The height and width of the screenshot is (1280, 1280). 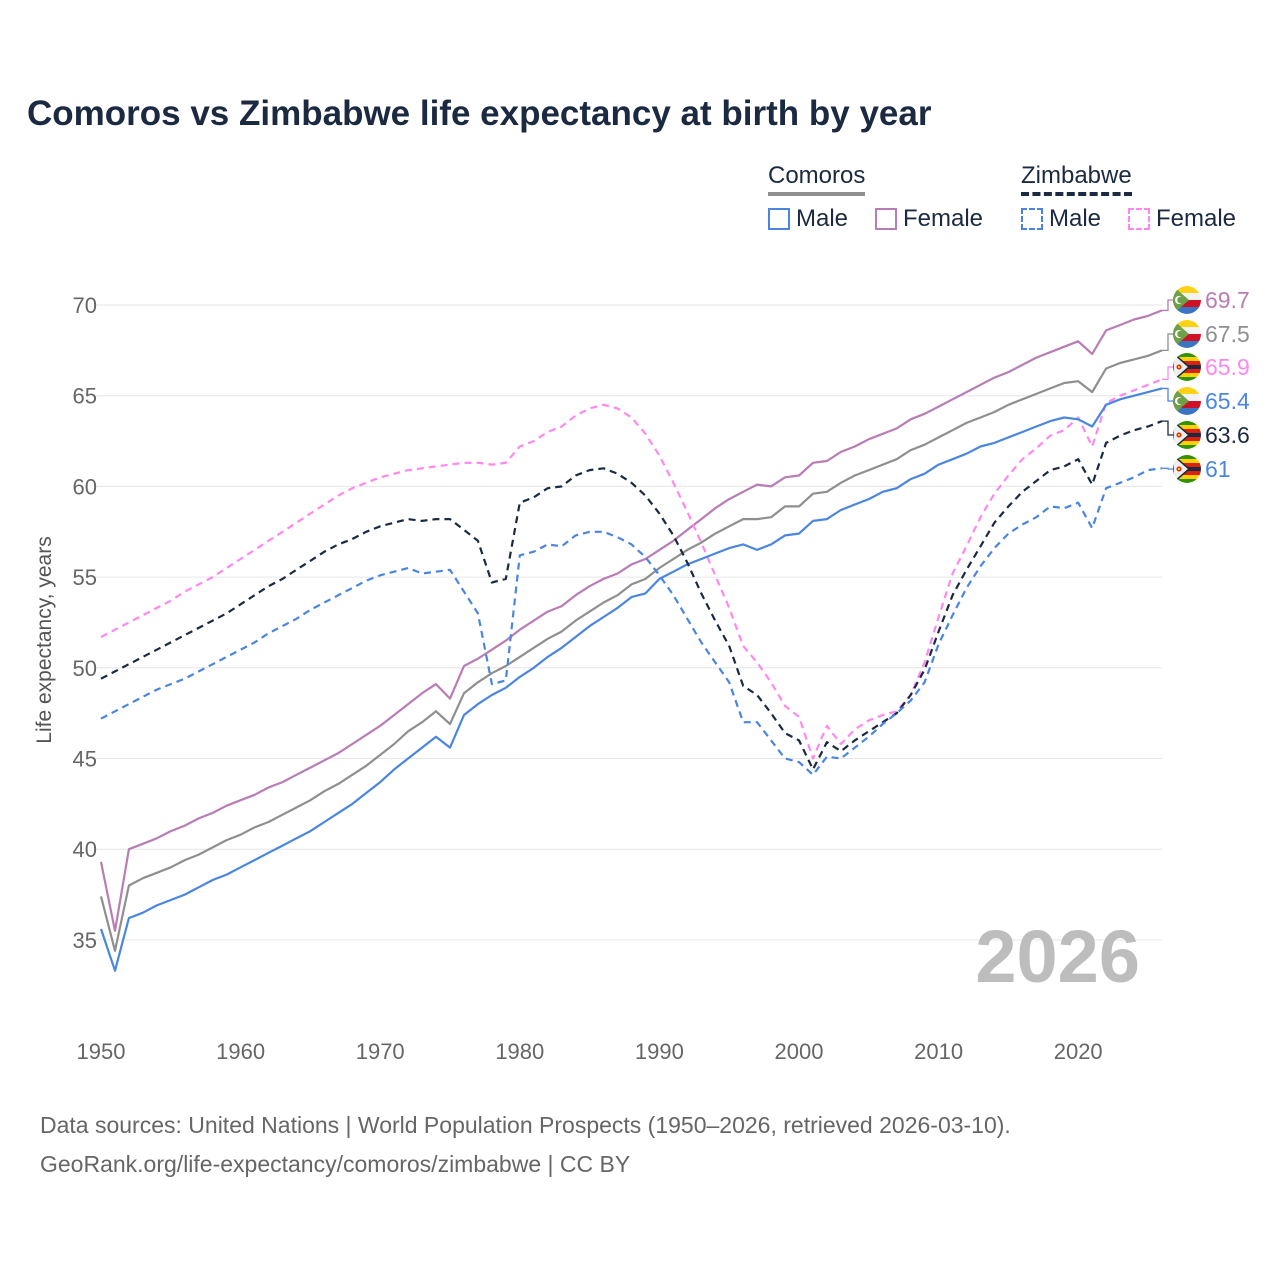 I want to click on x-tick-label: 1990, so click(x=659, y=1051).